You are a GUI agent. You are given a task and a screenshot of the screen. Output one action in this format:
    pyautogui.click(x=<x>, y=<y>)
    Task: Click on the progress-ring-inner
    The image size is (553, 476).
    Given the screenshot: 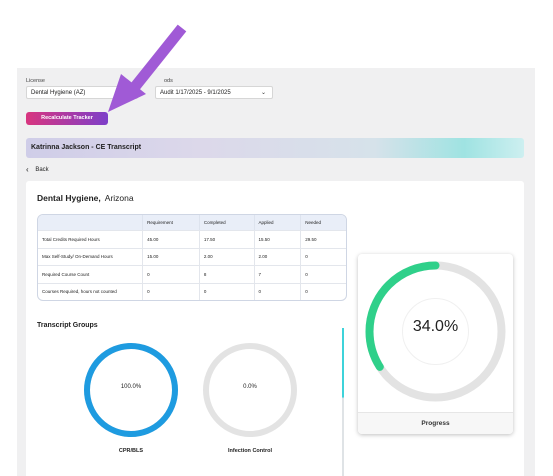 What is the action you would take?
    pyautogui.click(x=435, y=331)
    